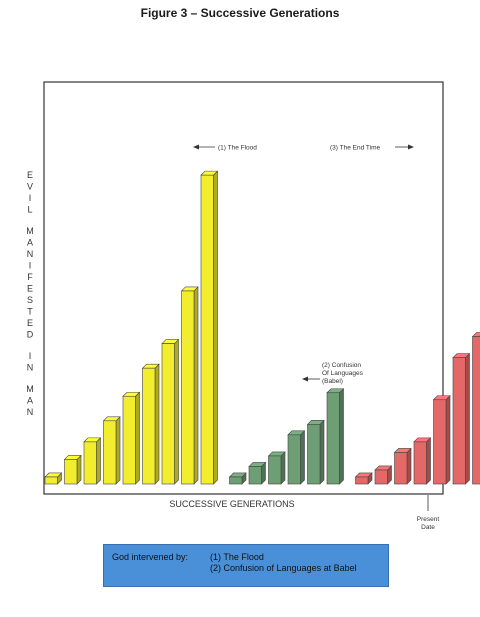 The image size is (480, 617). I want to click on y-label-letter: L, so click(29, 210).